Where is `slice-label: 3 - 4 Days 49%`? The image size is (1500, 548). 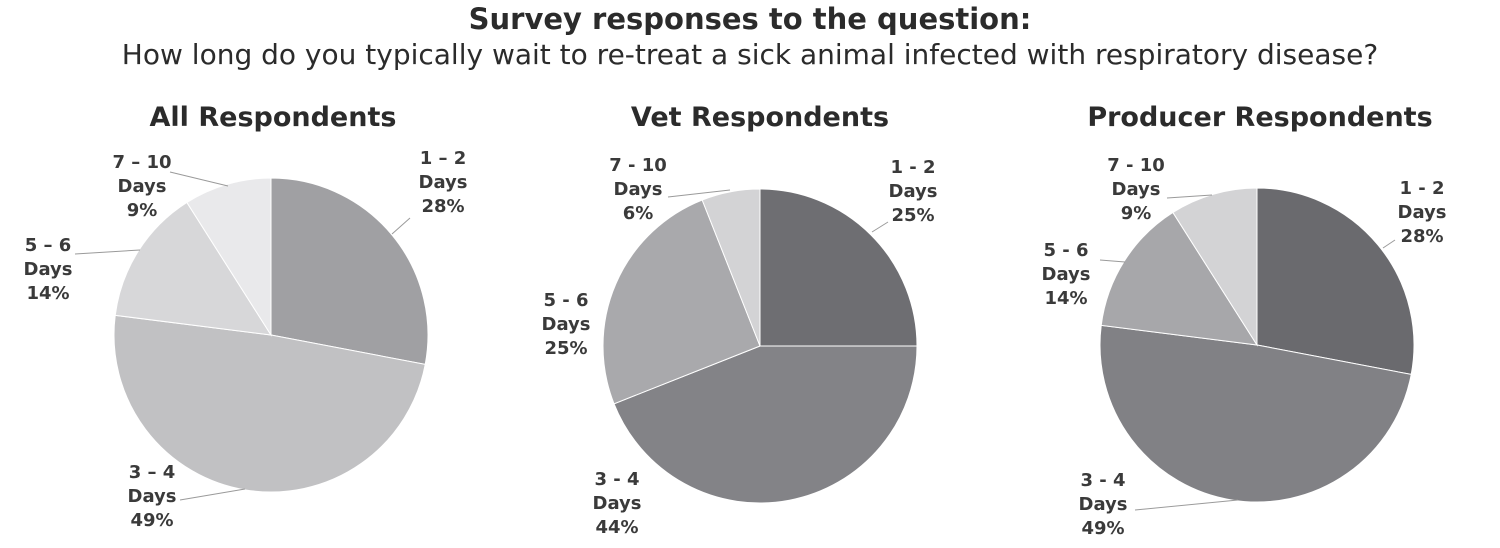 slice-label: 3 - 4 Days 49% is located at coordinates (1103, 505).